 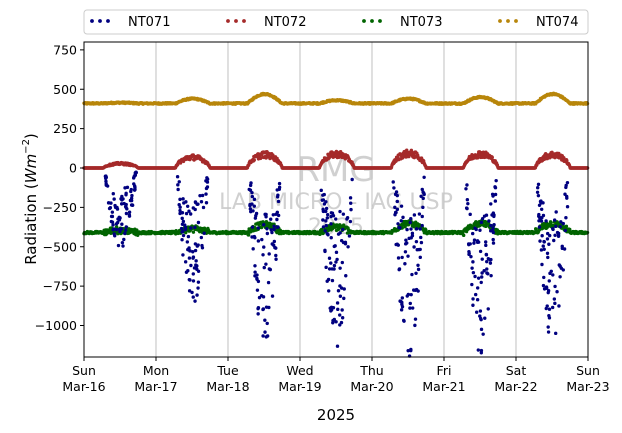 What do you see at coordinates (149, 22) in the screenshot?
I see `legend-label: NT071` at bounding box center [149, 22].